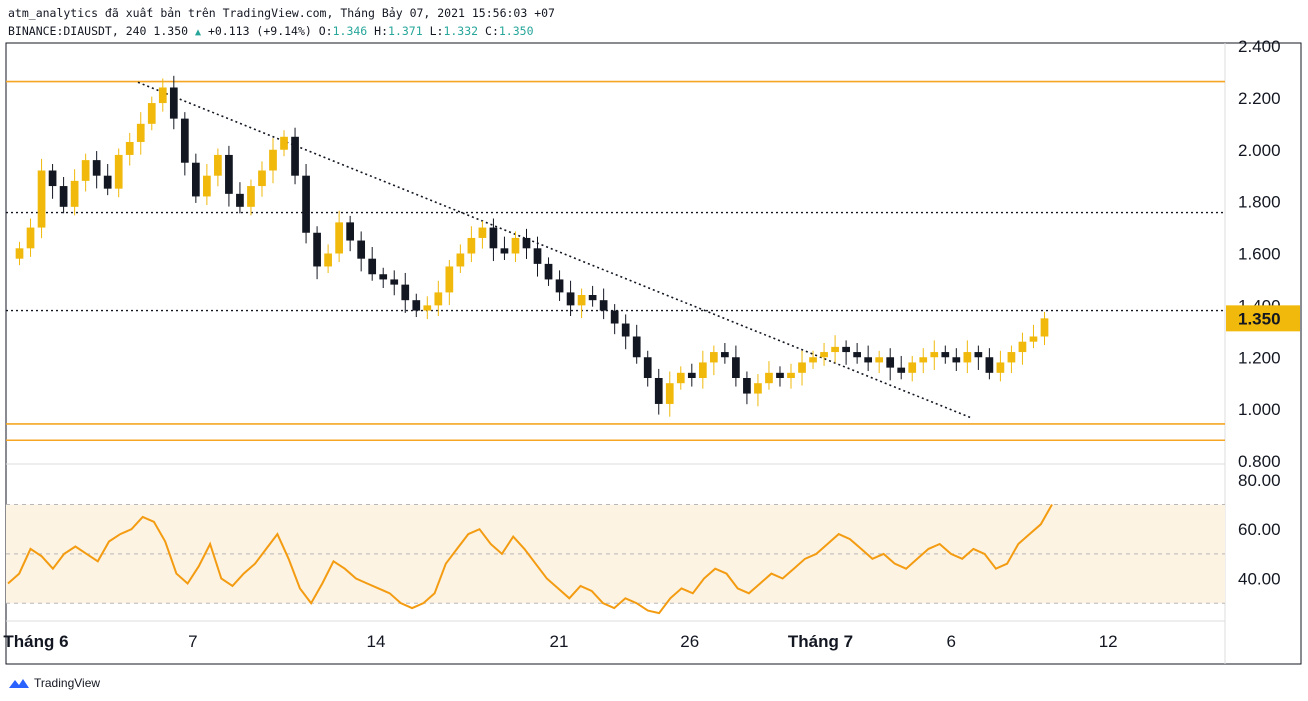 The image size is (1308, 701). I want to click on current-price-badge, so click(1263, 318).